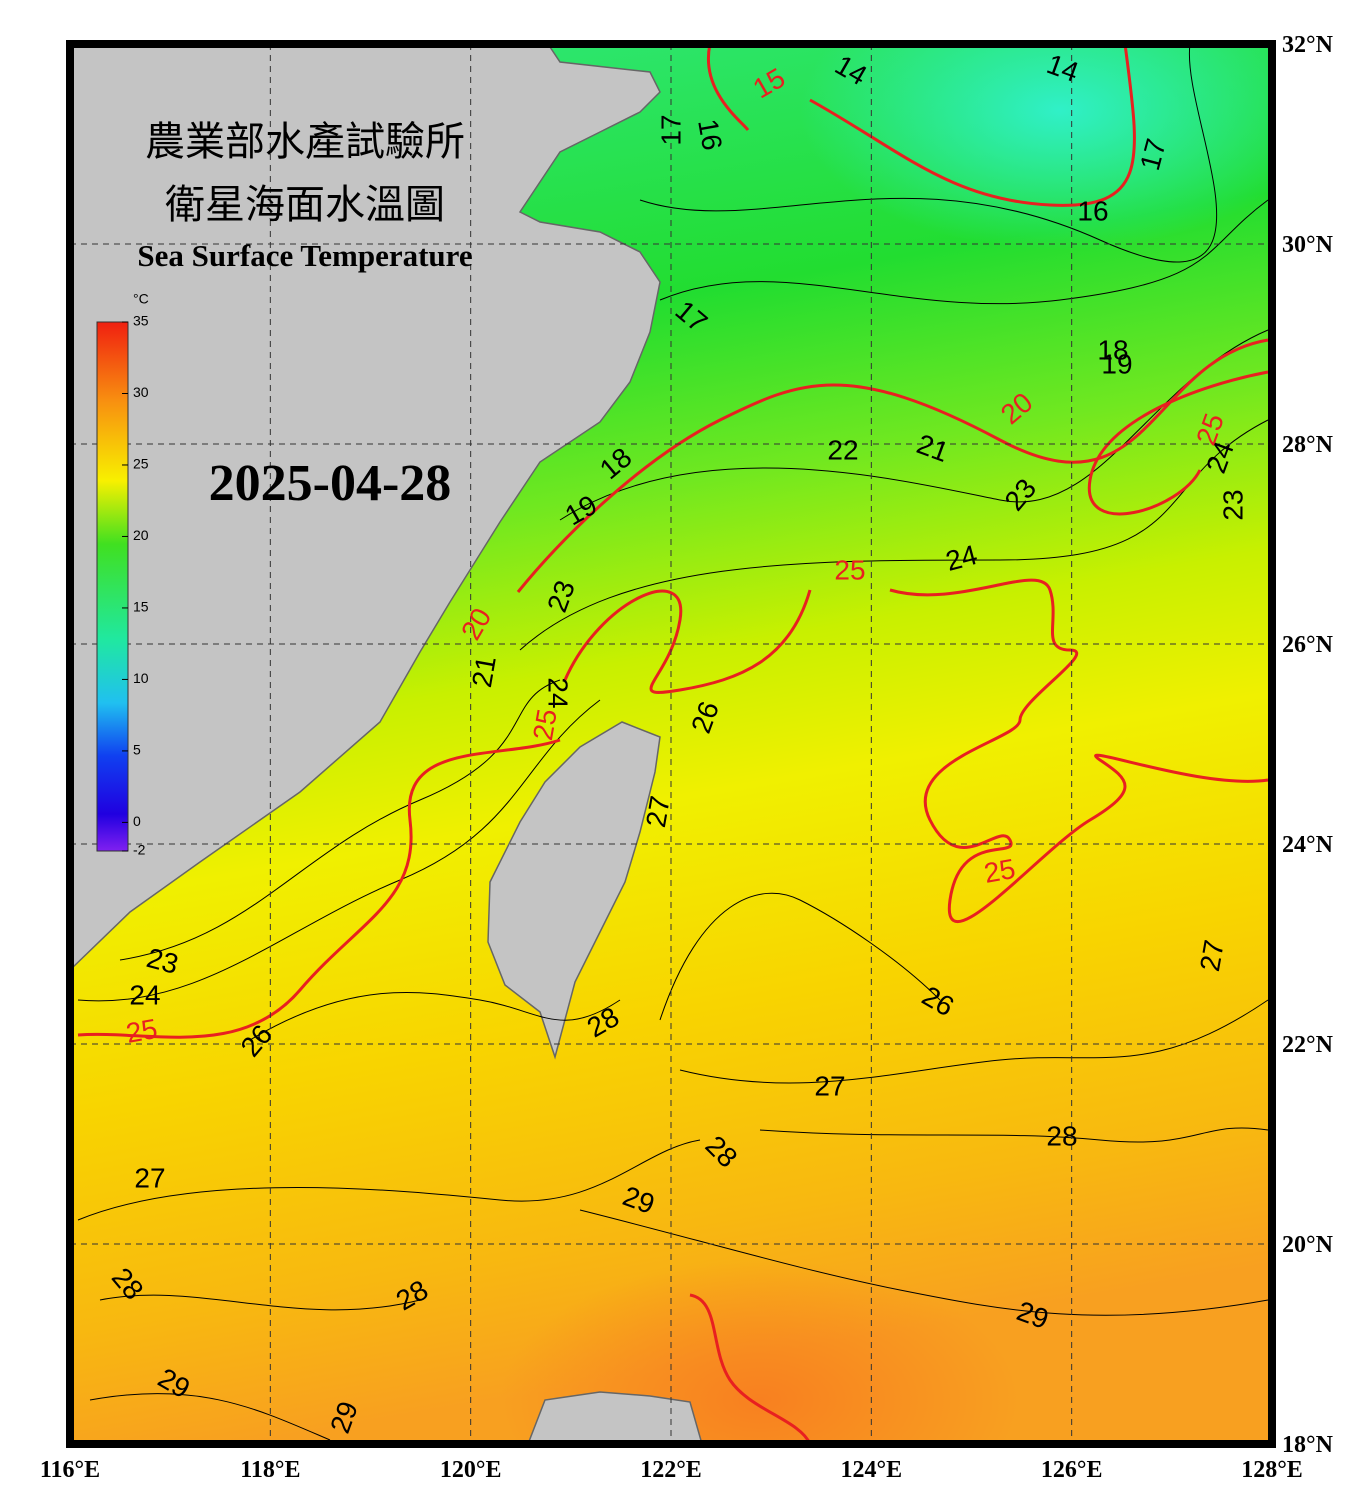 Image resolution: width=1350 pixels, height=1500 pixels. Describe the element at coordinates (141, 535) in the screenshot. I see `colorbar-tick-label: 20` at that location.